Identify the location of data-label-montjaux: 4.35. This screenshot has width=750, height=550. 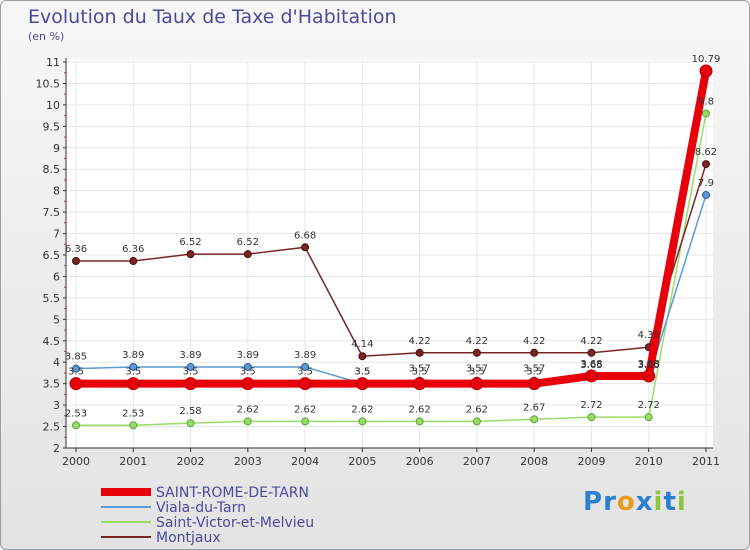
(649, 335).